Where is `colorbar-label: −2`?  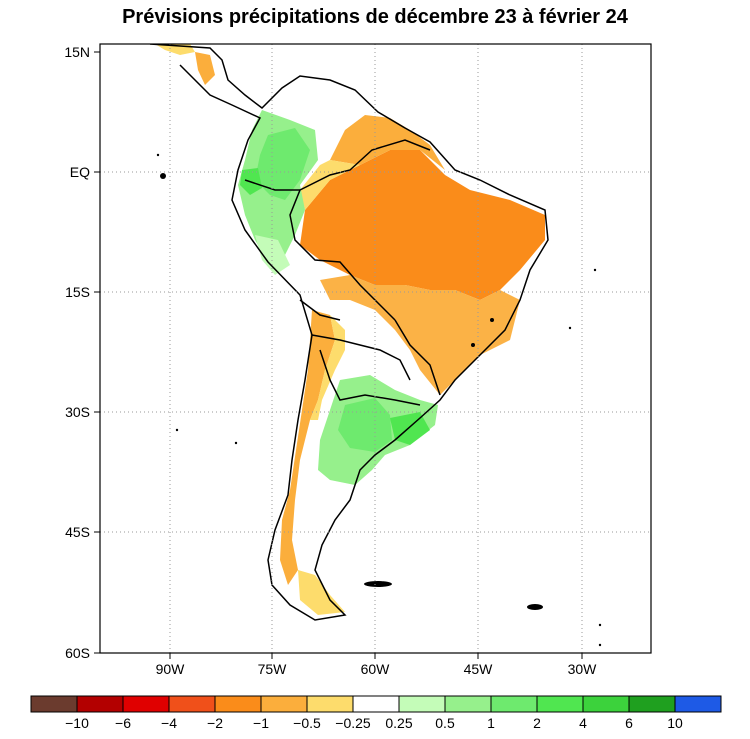 colorbar-label: −2 is located at coordinates (215, 723).